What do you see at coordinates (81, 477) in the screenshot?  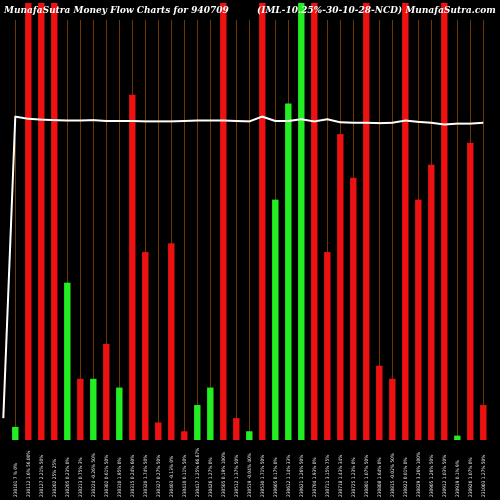 I see `x-tick-label: 230213 0.75% 3%` at bounding box center [81, 477].